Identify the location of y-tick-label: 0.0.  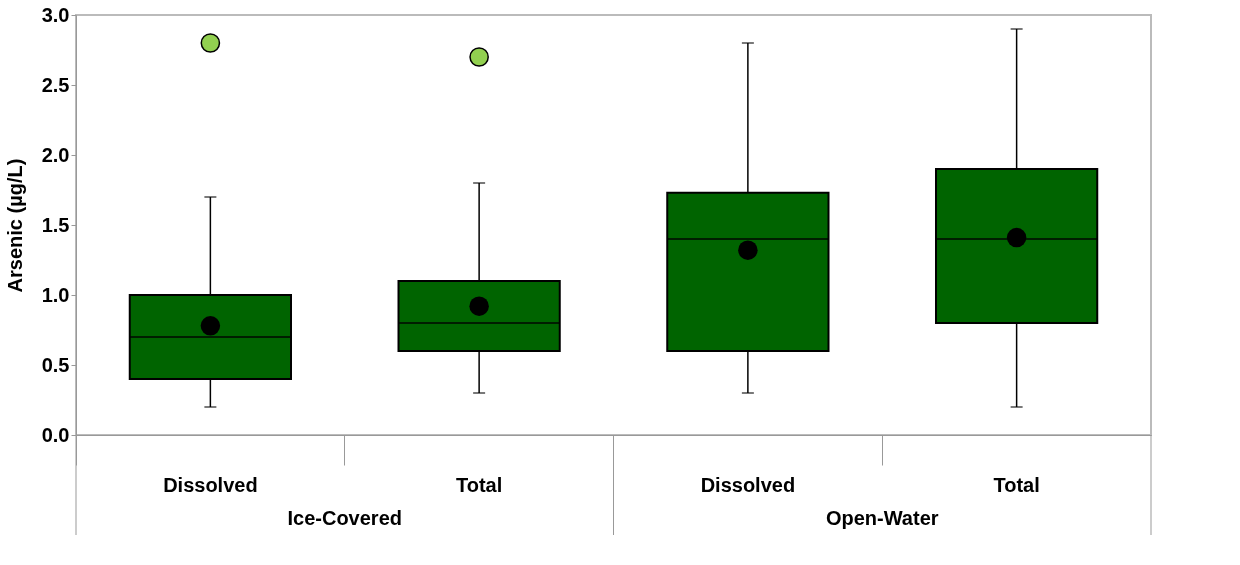
(55, 434).